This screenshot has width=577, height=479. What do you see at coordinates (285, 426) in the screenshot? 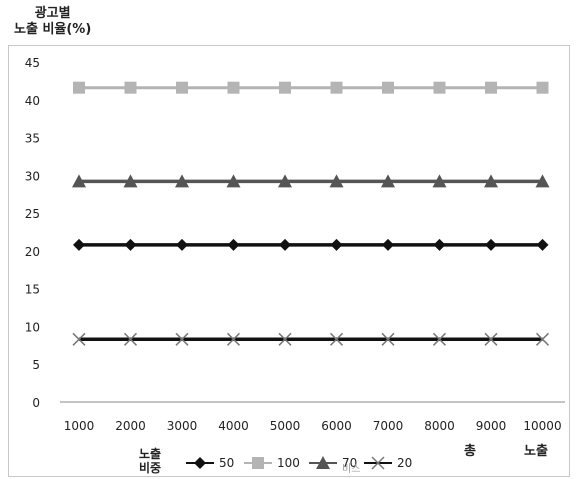
I see `x-tick-label: 5000` at bounding box center [285, 426].